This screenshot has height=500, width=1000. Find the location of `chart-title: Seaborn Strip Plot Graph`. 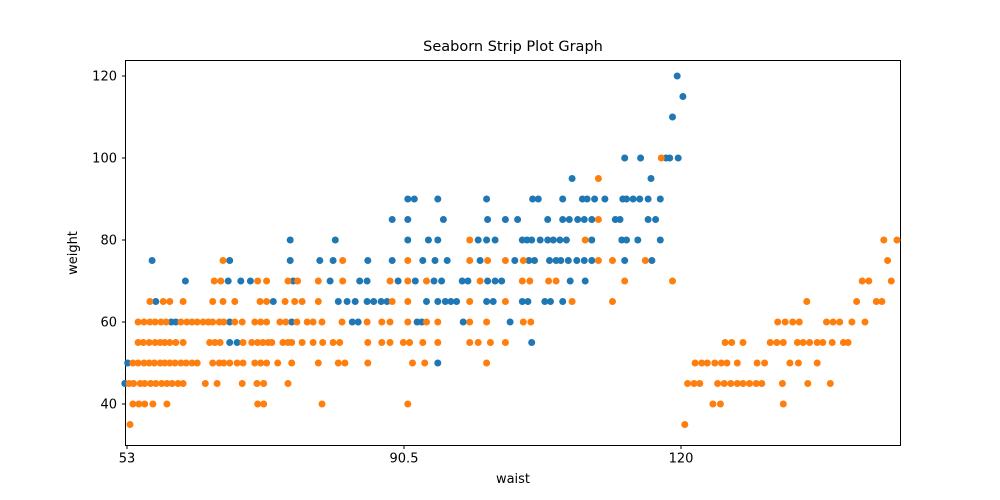

chart-title: Seaborn Strip Plot Graph is located at coordinates (513, 47).